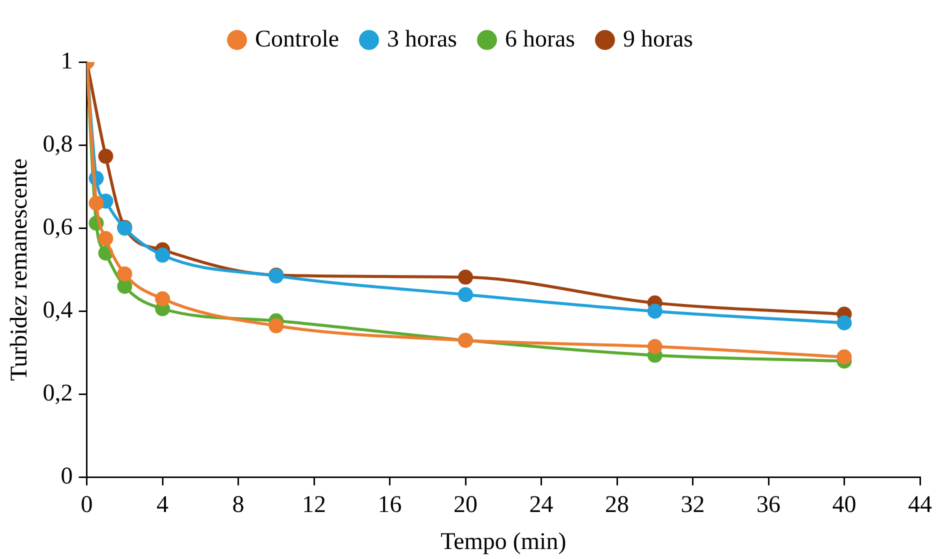  Describe the element at coordinates (57, 393) in the screenshot. I see `y-tick-label: 0,2` at that location.